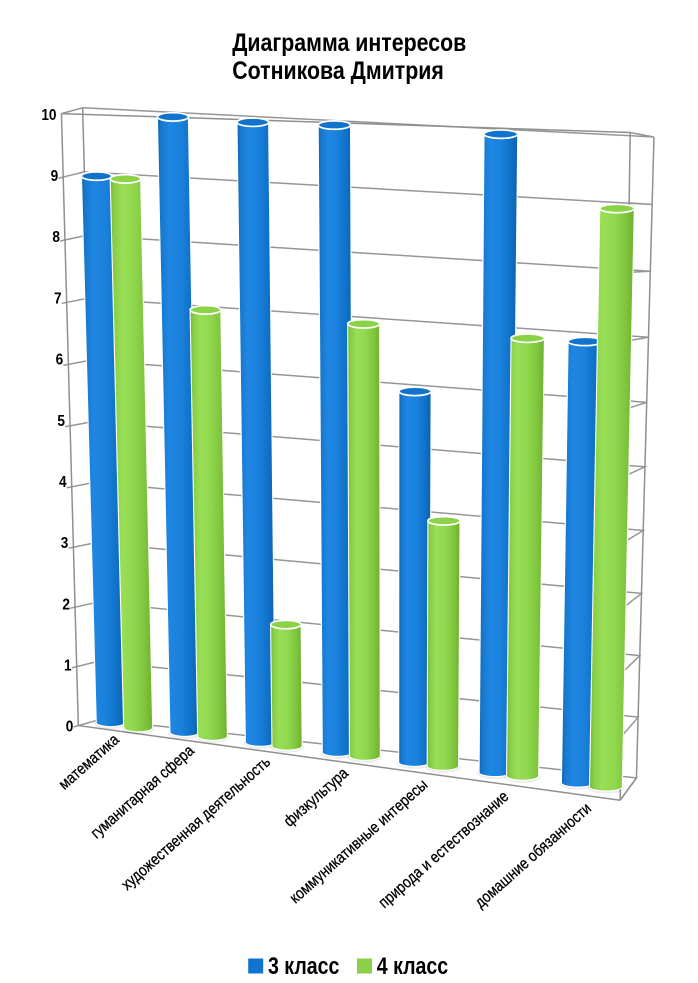 The width and height of the screenshot is (698, 983). Describe the element at coordinates (412, 965) in the screenshot. I see `svg-text: 4 класс` at that location.